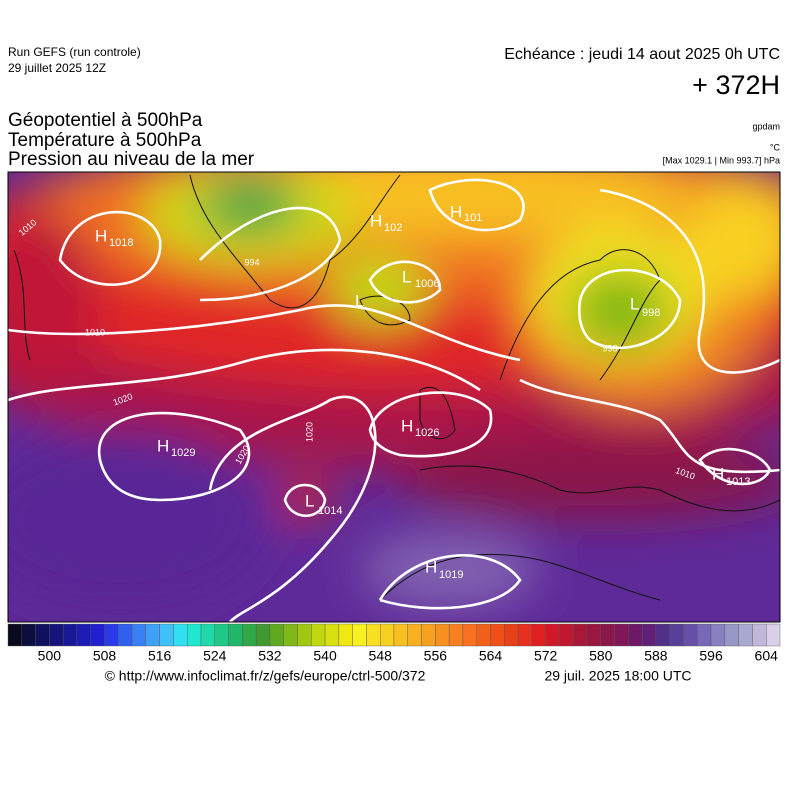 The image size is (788, 789). What do you see at coordinates (436, 656) in the screenshot?
I see `colorbar-tick-label: 556` at bounding box center [436, 656].